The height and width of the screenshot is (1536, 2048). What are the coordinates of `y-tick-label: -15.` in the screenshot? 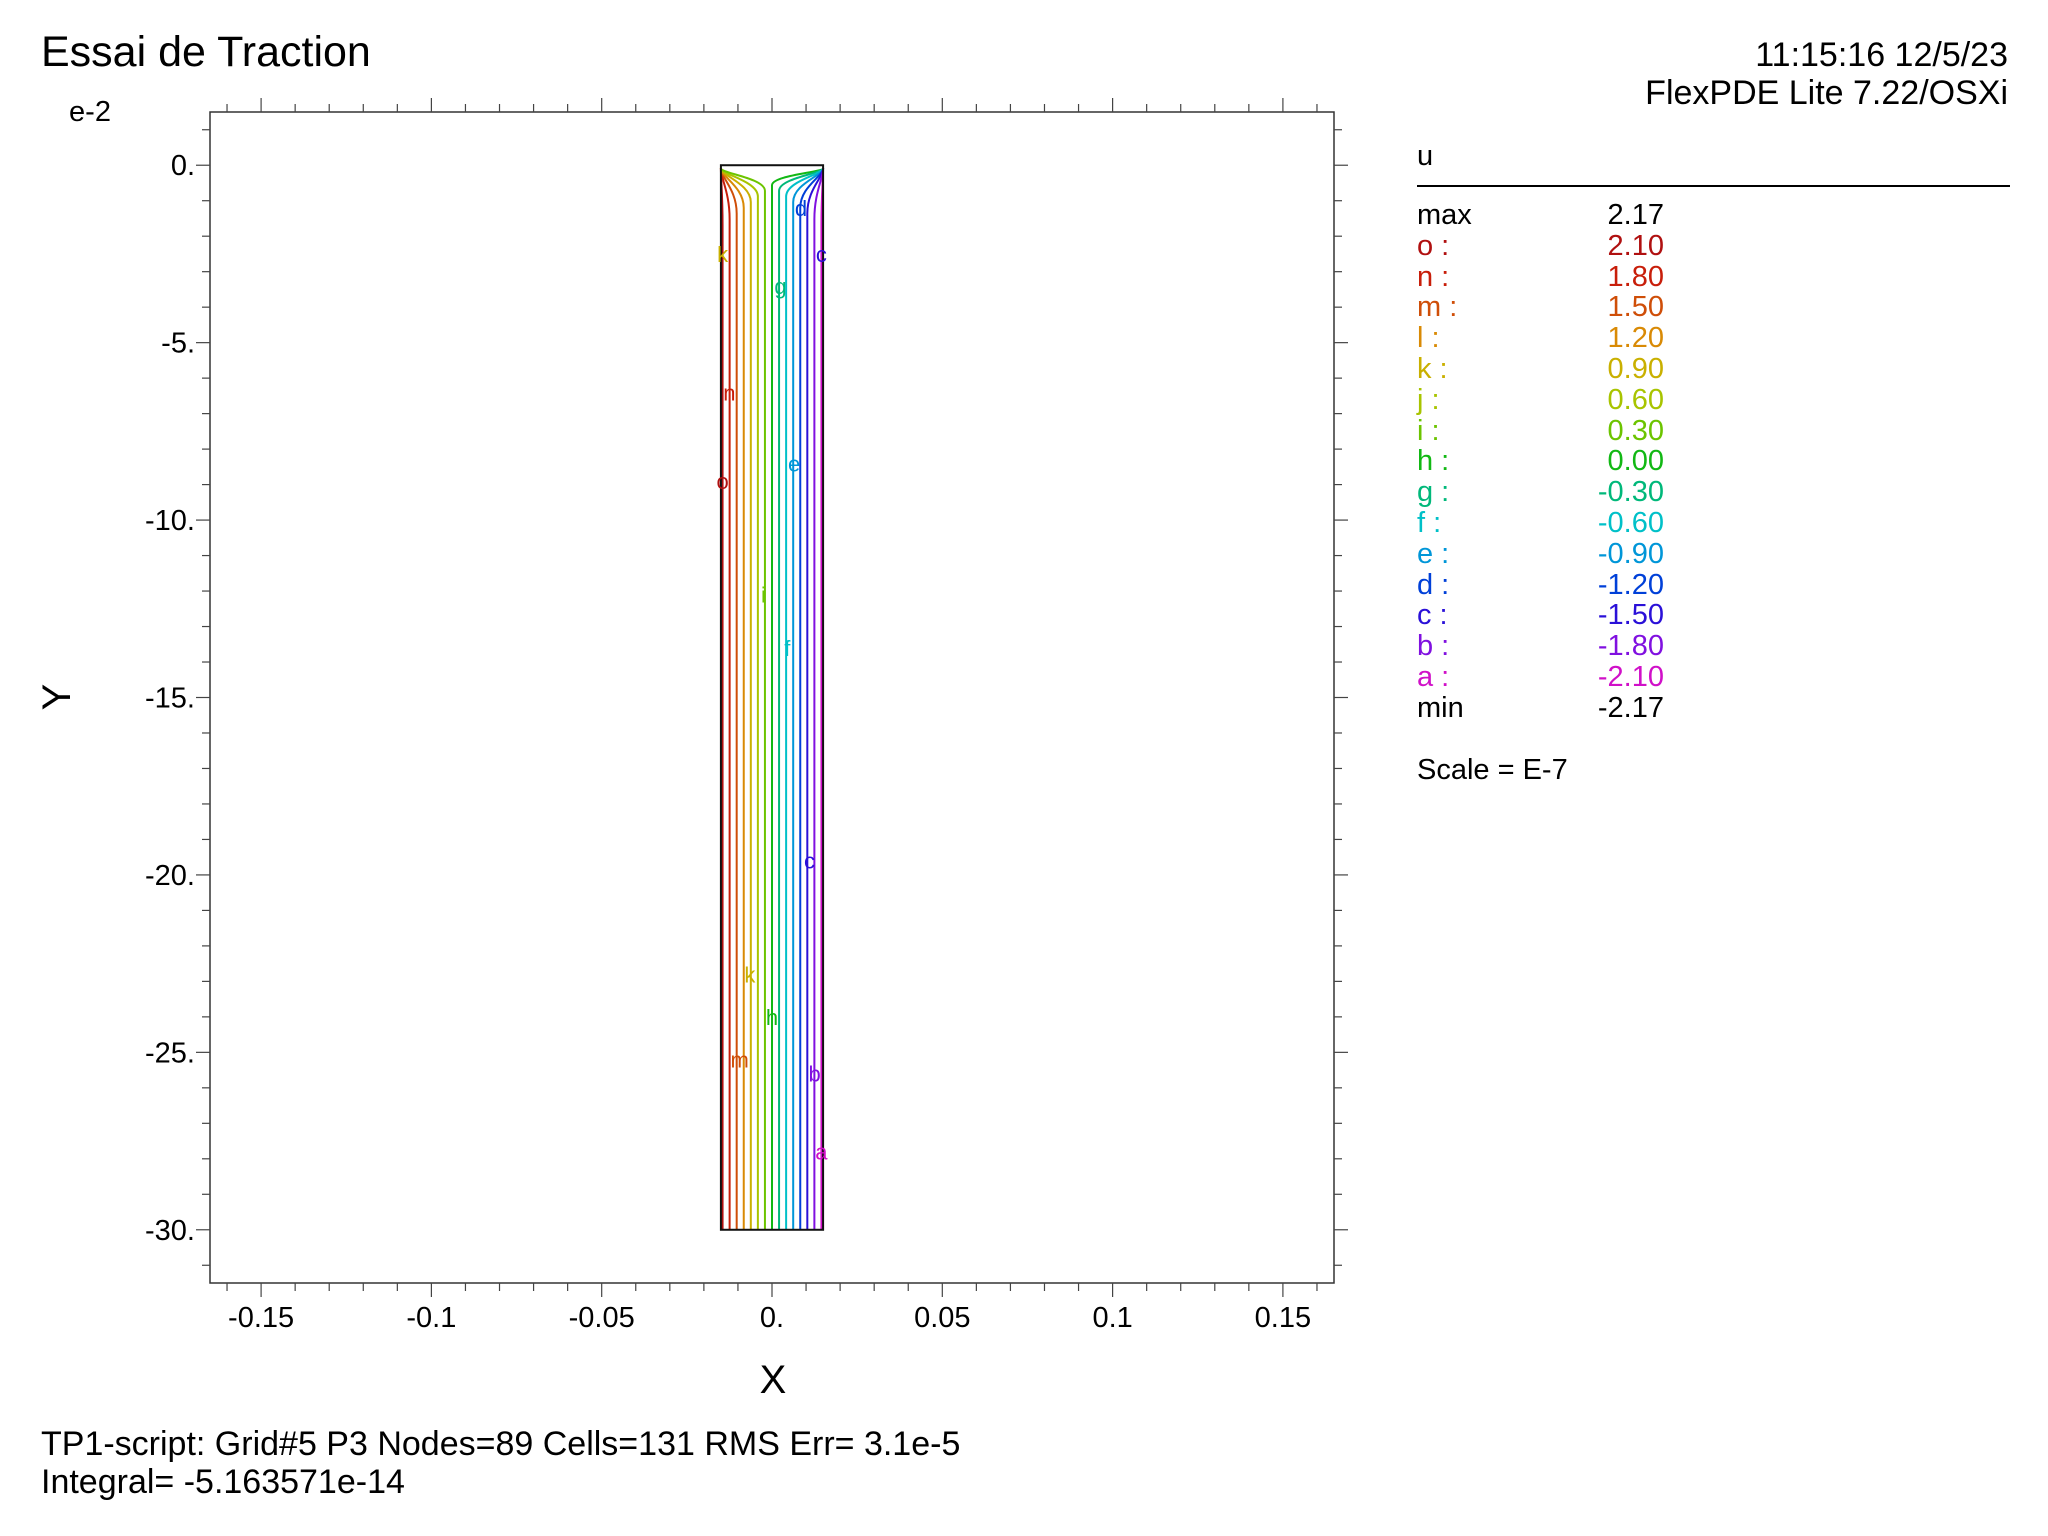 It's located at (170, 699).